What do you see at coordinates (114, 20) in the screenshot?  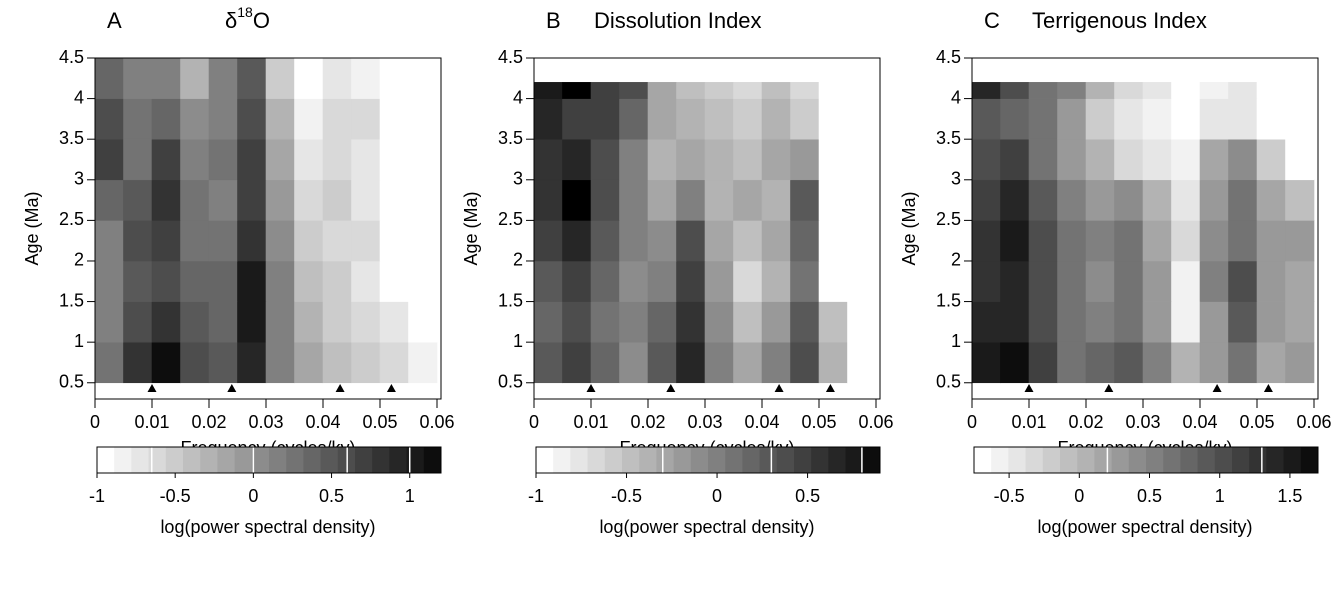 I see `panel-label: A` at bounding box center [114, 20].